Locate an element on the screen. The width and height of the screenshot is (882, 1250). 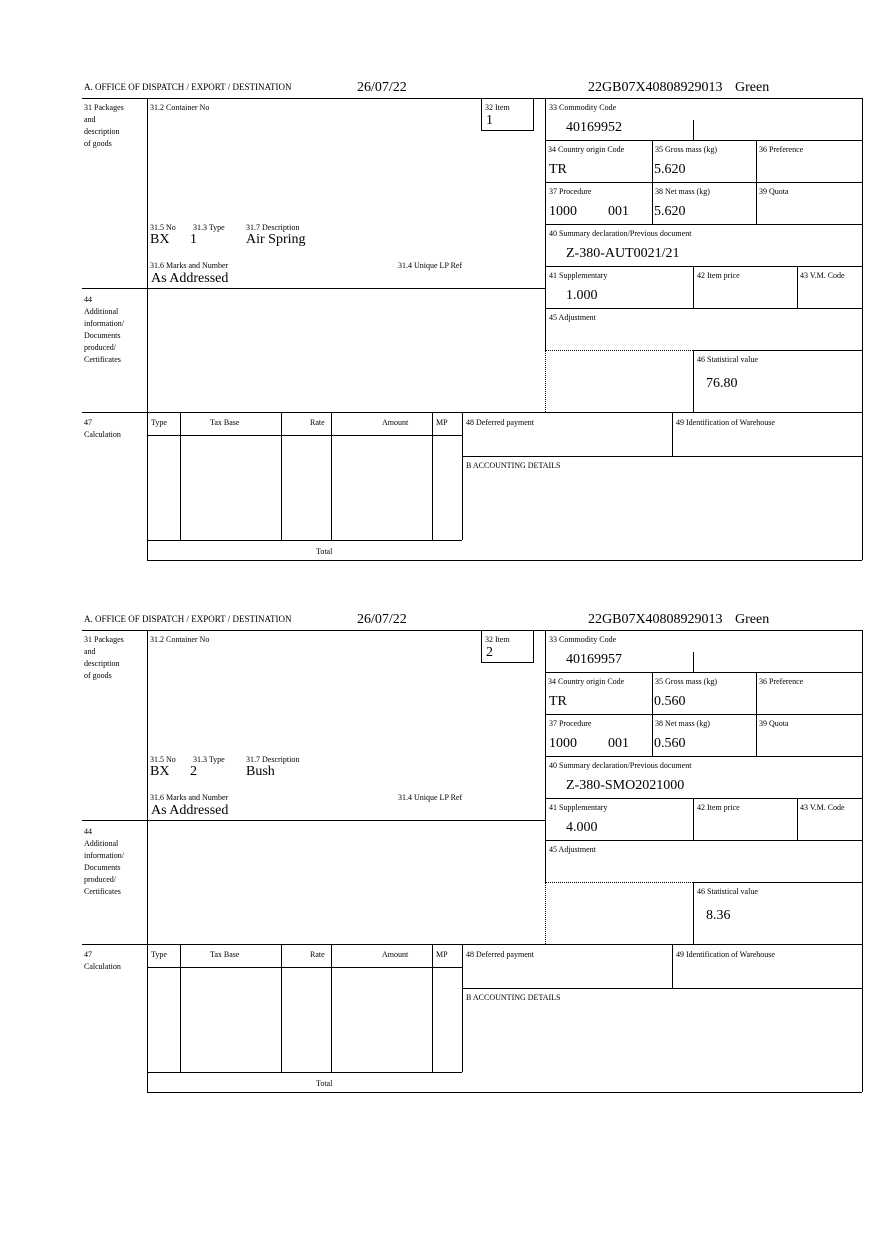
route-value: Green is located at coordinates (752, 87).